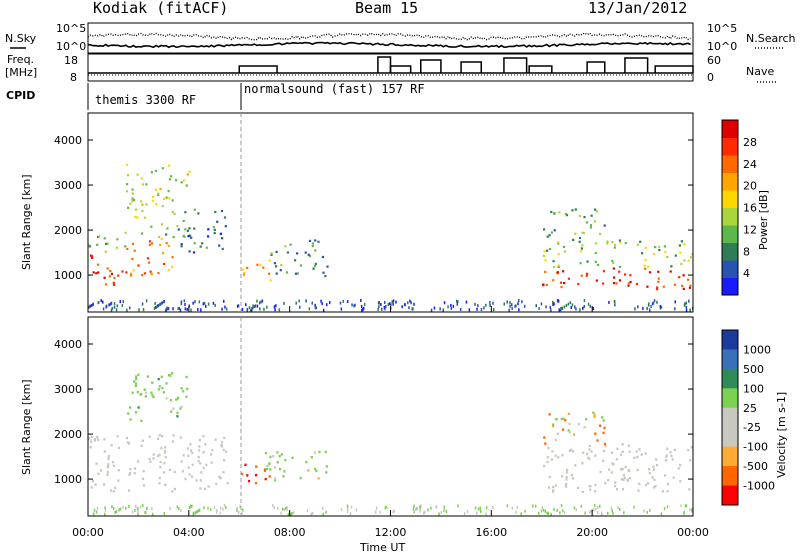 The height and width of the screenshot is (554, 800). Describe the element at coordinates (730, 199) in the screenshot. I see `power-colorbar-segment` at that location.